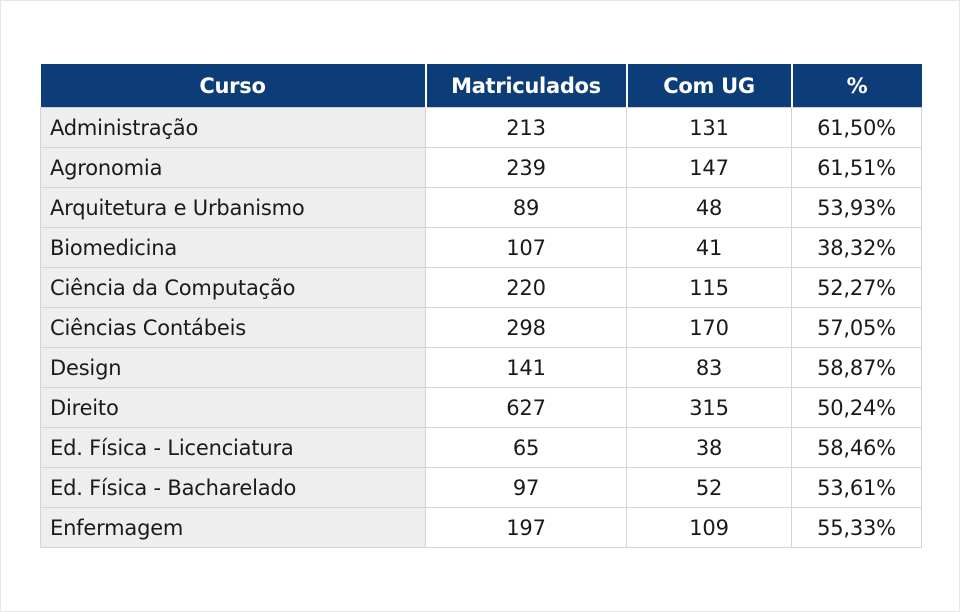 Image resolution: width=960 pixels, height=612 pixels. What do you see at coordinates (856, 407) in the screenshot?
I see `cell-percent: 50,24%` at bounding box center [856, 407].